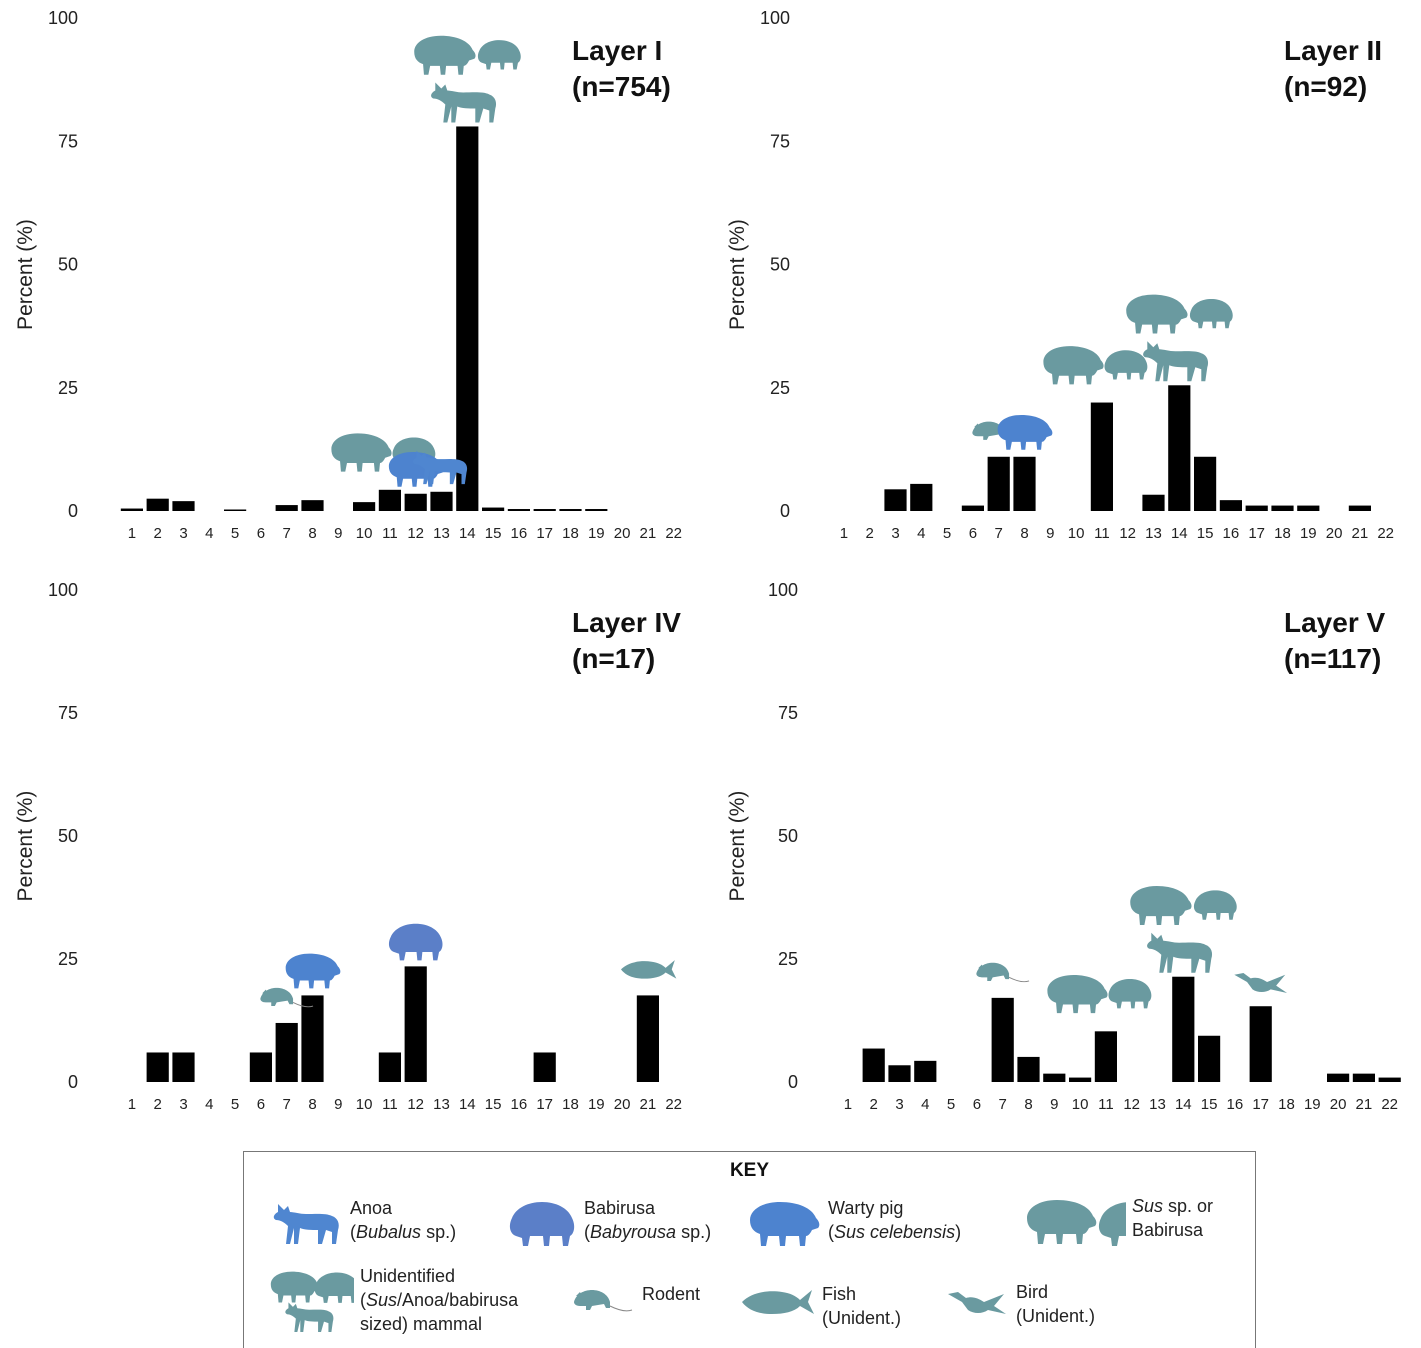 The width and height of the screenshot is (1421, 1348). I want to click on panel-3-xtick-label: 13, so click(441, 1104).